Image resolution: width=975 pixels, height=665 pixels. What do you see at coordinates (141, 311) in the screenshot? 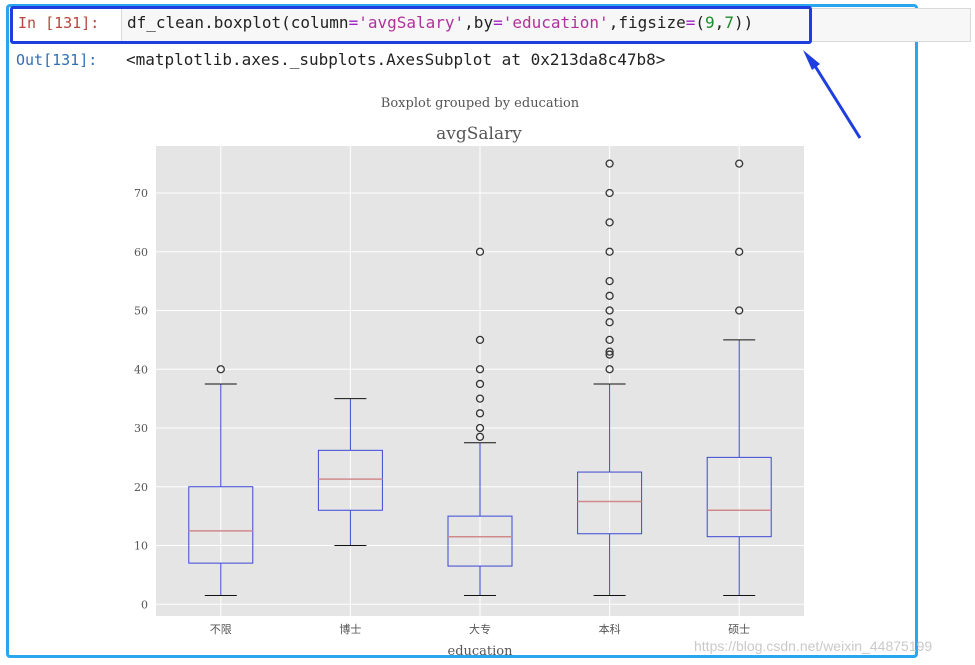
I see `y-tick-label: 50` at bounding box center [141, 311].